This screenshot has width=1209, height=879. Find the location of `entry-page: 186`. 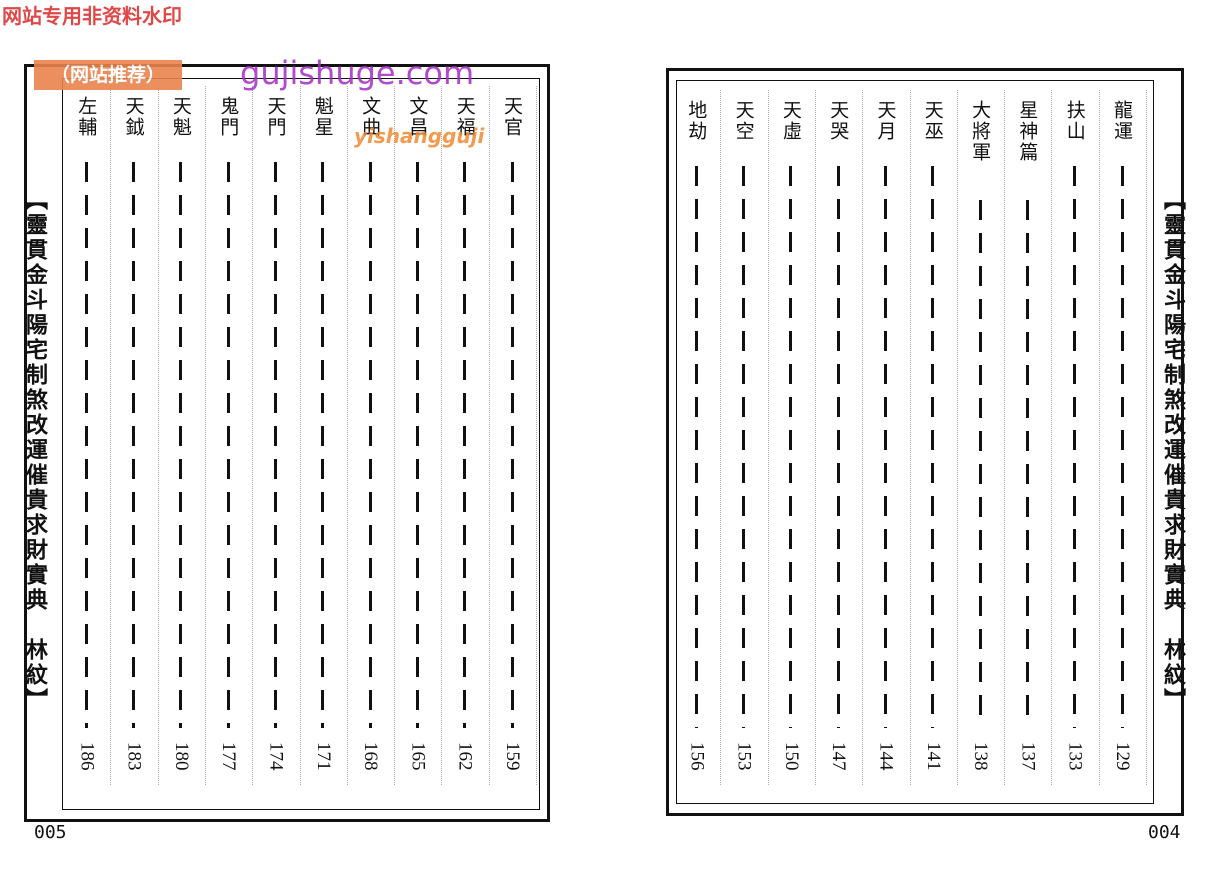

entry-page: 186 is located at coordinates (87, 756).